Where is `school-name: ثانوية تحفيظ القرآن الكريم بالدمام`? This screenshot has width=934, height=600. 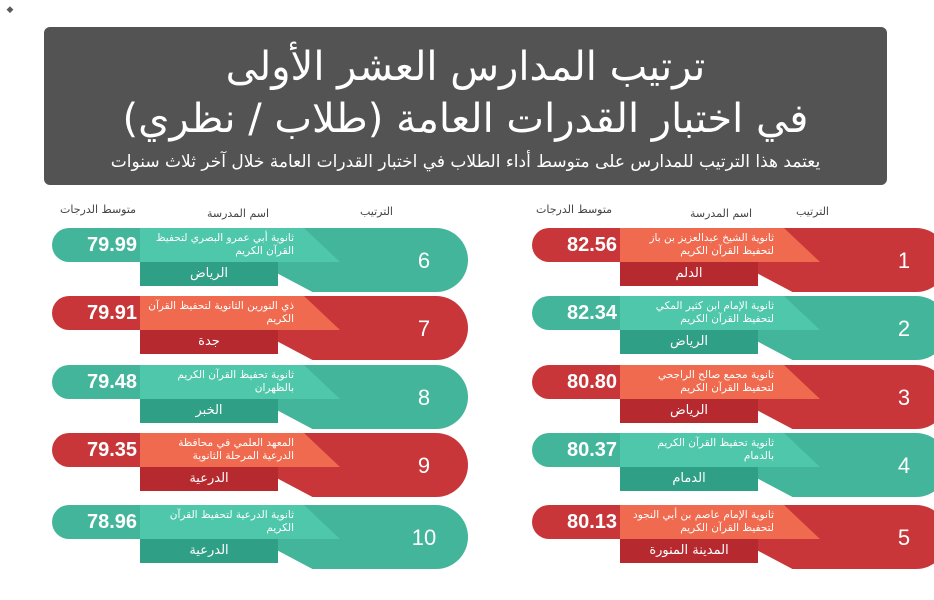 school-name: ثانوية تحفيظ القرآن الكريم بالدمام is located at coordinates (720, 450).